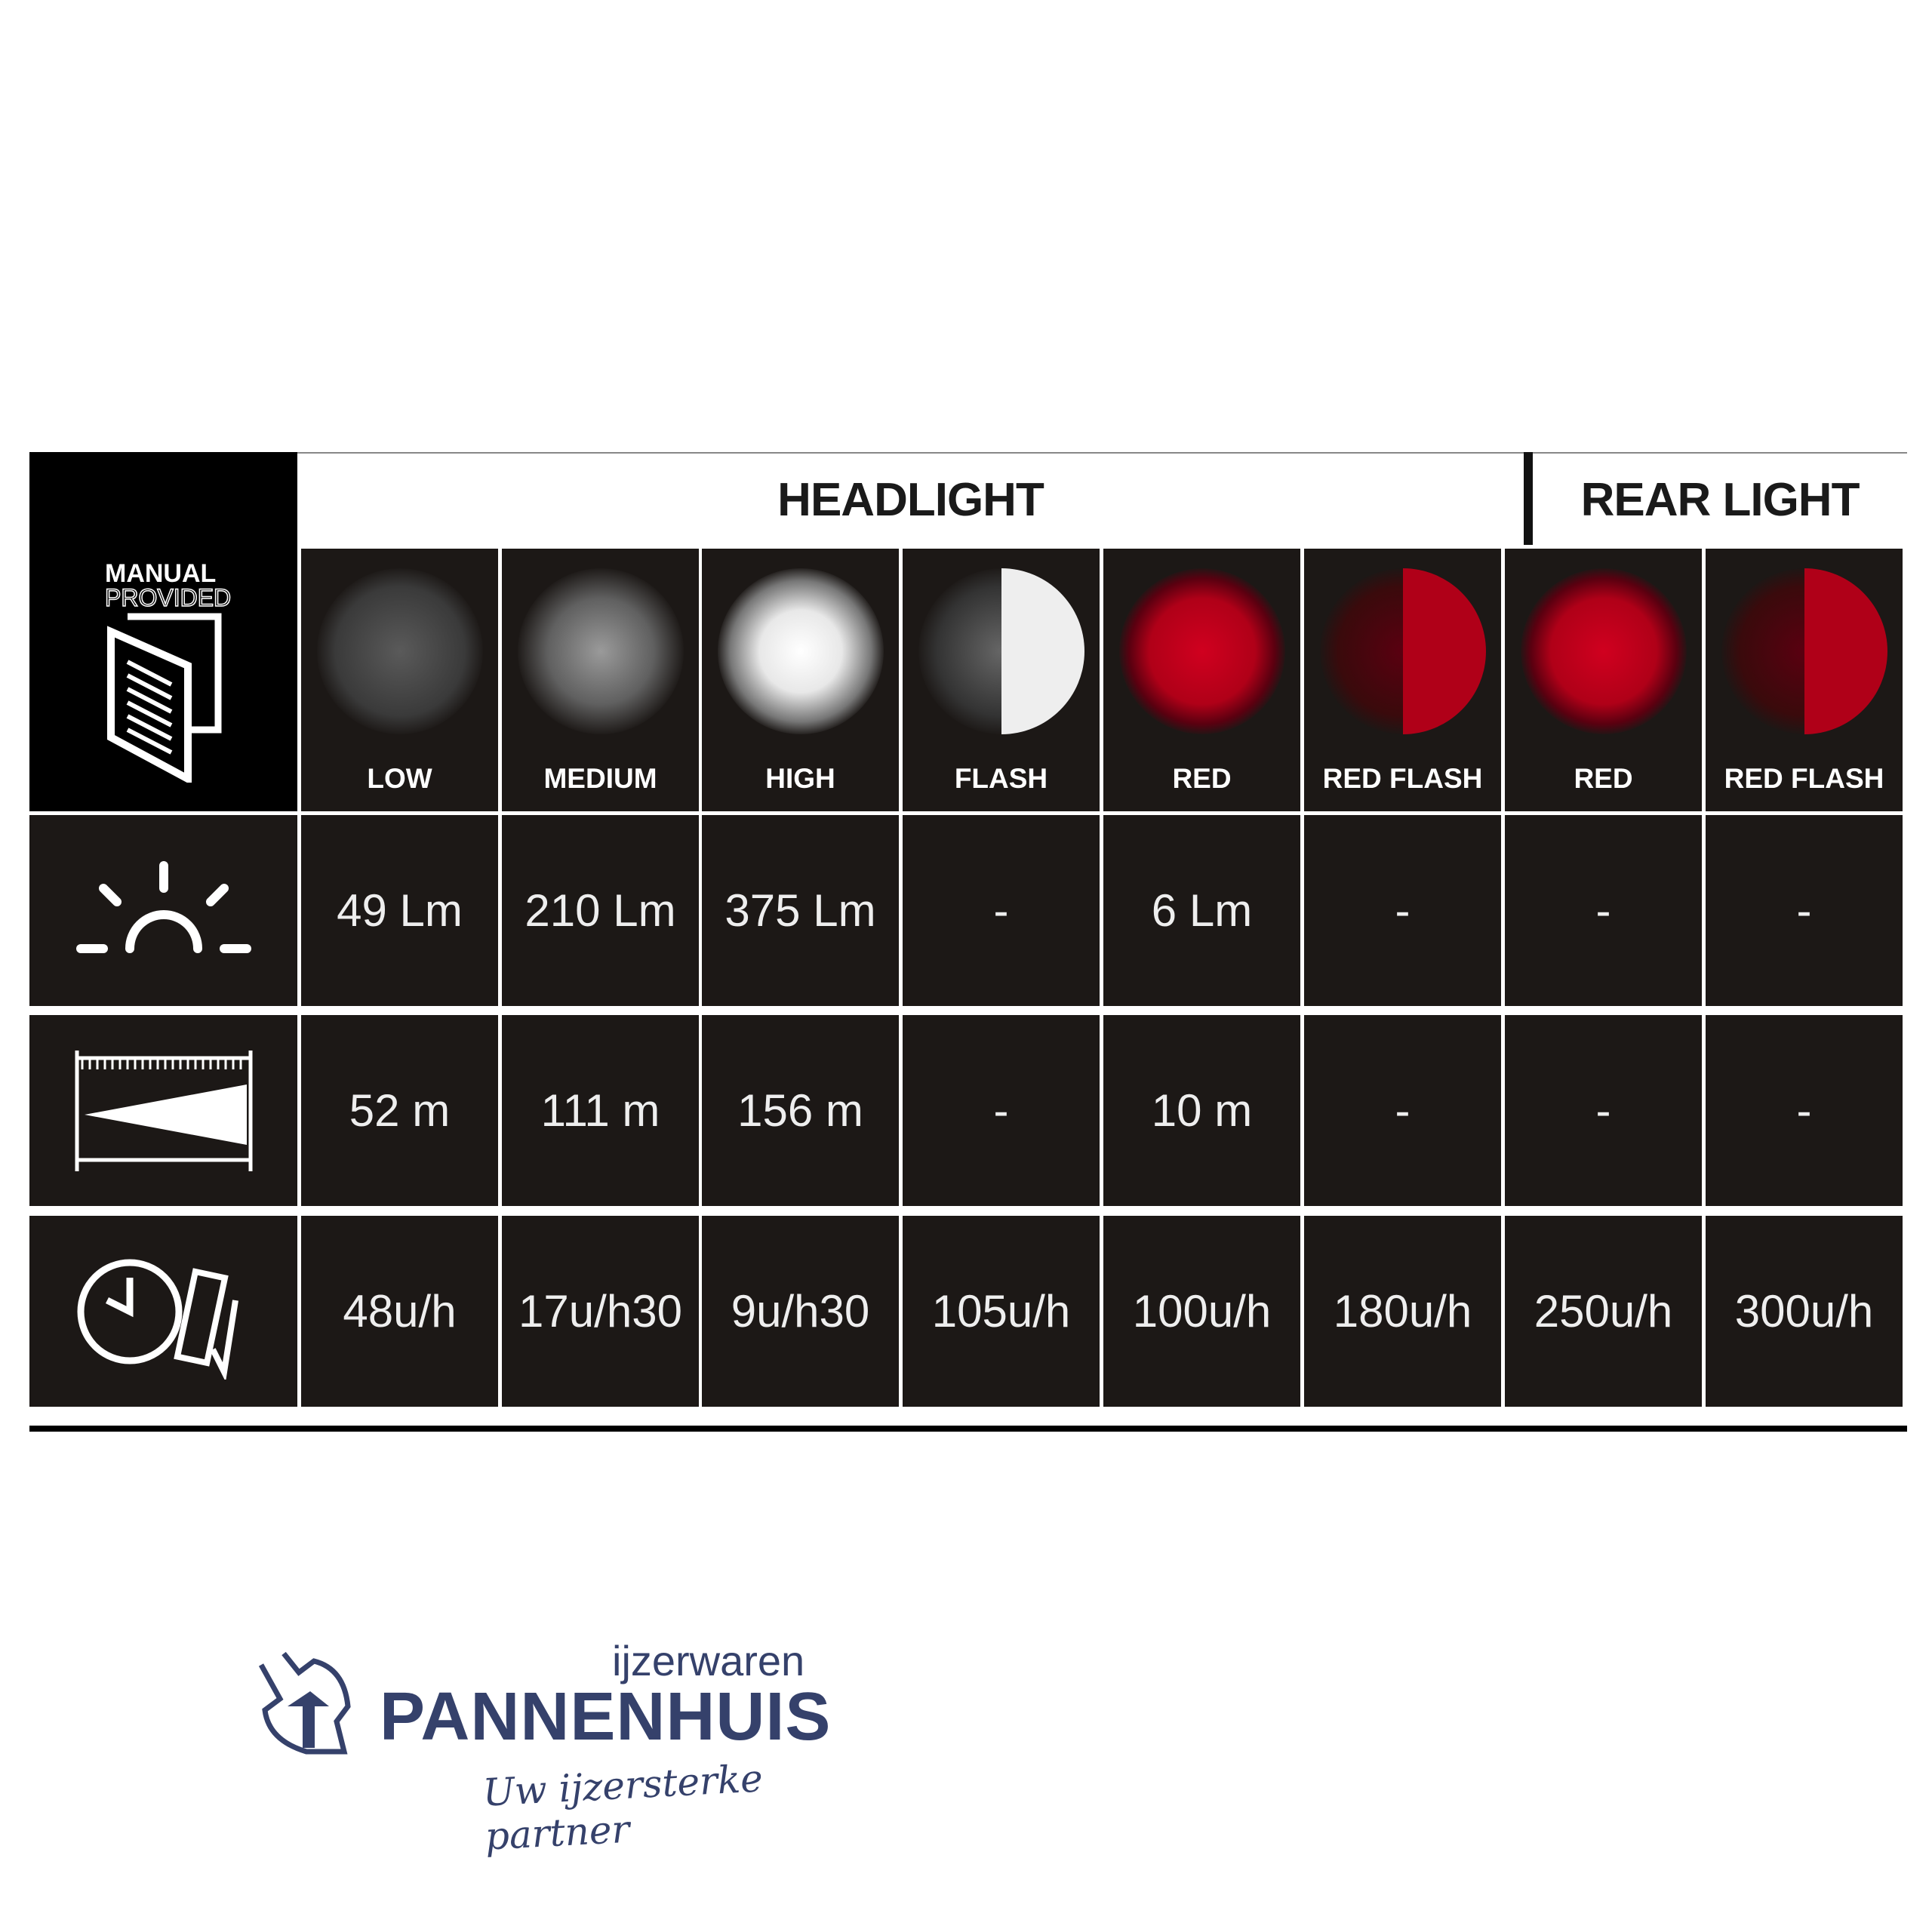 The width and height of the screenshot is (1932, 1932). I want to click on mode-low: LOW, so click(399, 680).